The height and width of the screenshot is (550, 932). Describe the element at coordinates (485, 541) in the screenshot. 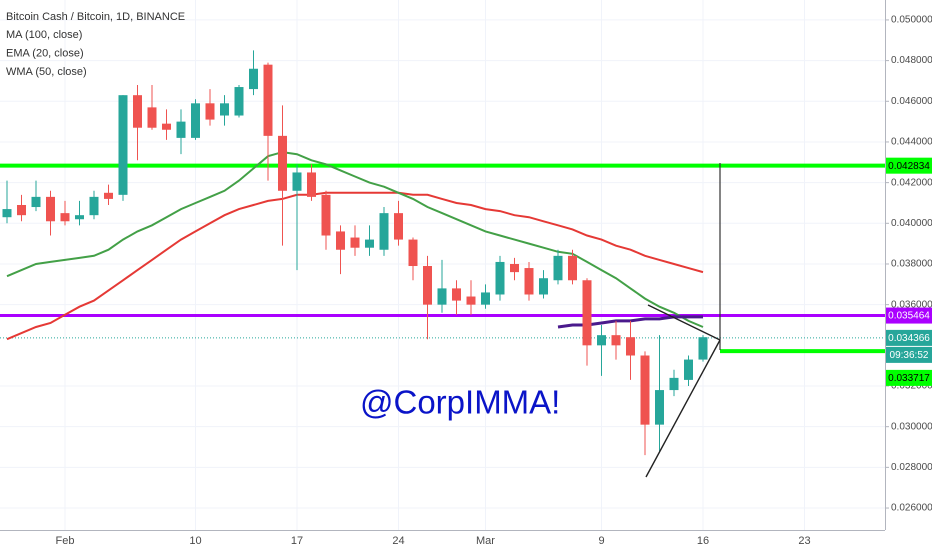

I see `x-tick-label: Mar` at that location.